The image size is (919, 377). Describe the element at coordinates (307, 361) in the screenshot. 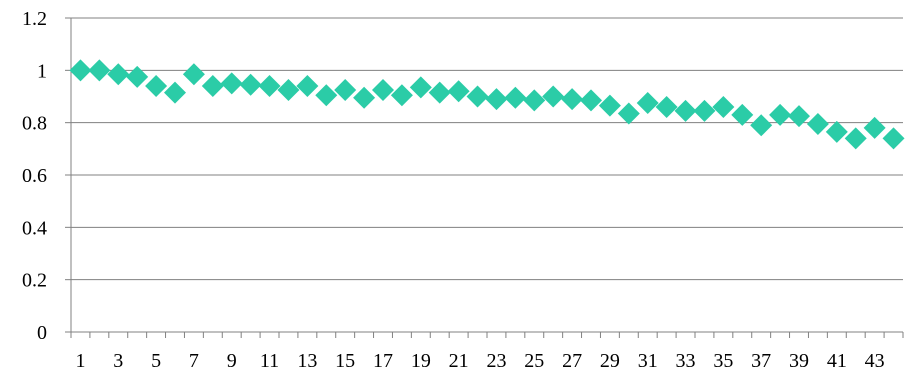

I see `x-tick-label: 13` at that location.